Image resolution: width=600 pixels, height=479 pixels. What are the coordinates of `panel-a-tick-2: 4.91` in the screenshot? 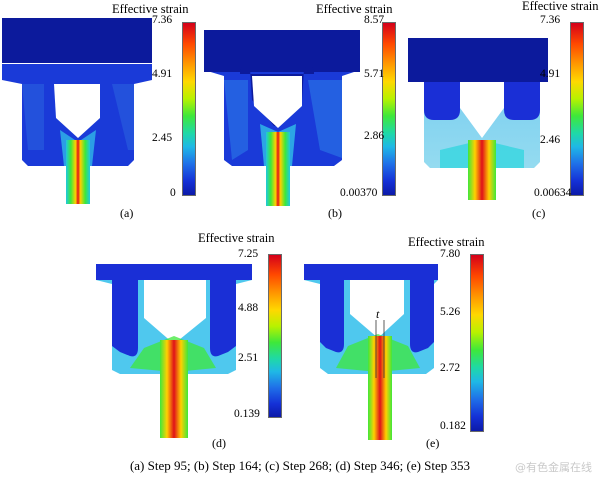 It's located at (162, 74).